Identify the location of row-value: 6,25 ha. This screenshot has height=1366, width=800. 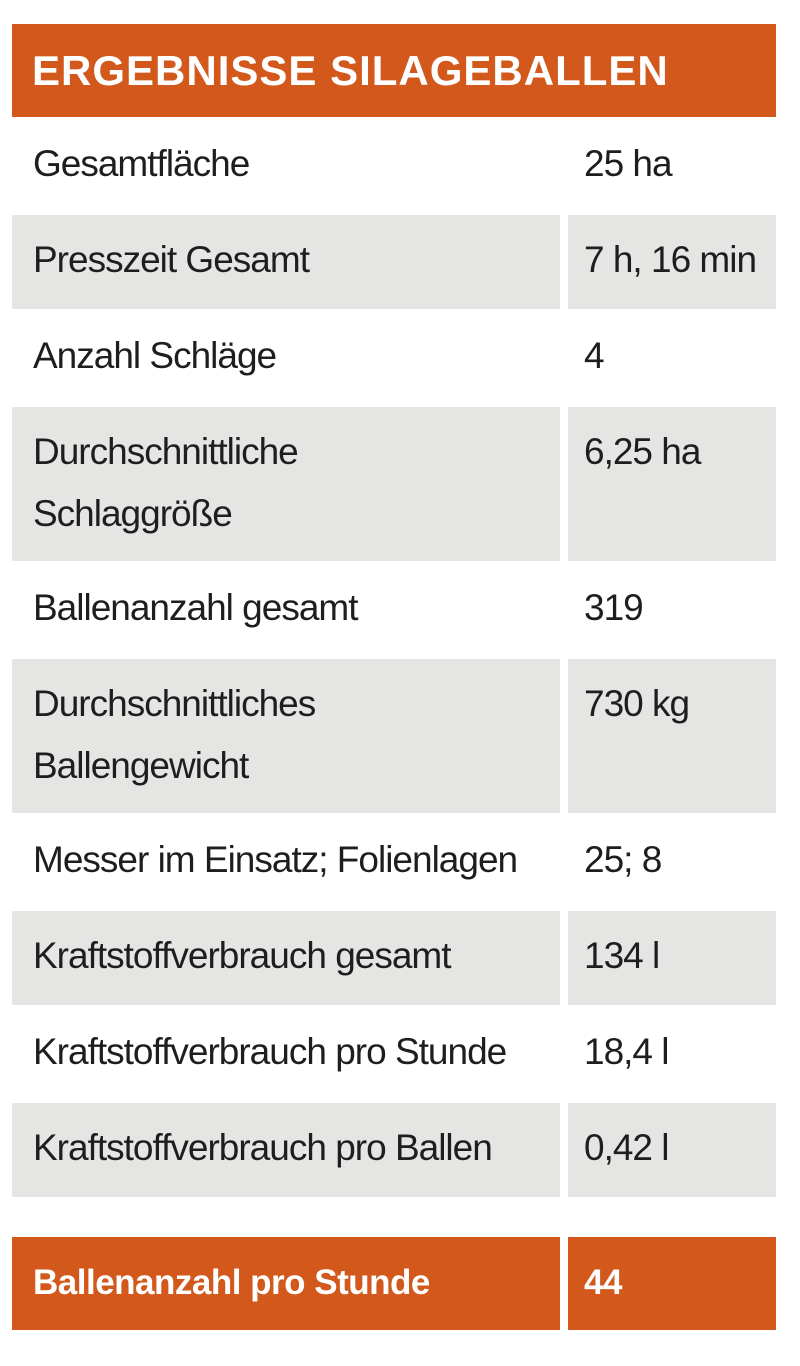
(672, 484).